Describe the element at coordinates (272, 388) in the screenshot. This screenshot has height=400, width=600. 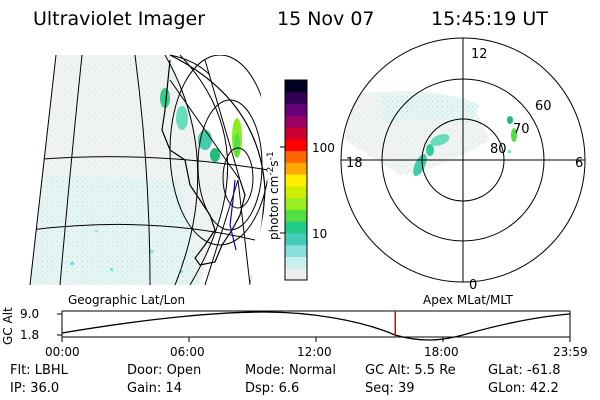
I see `footer-dsp: Dsp: 6.6` at that location.